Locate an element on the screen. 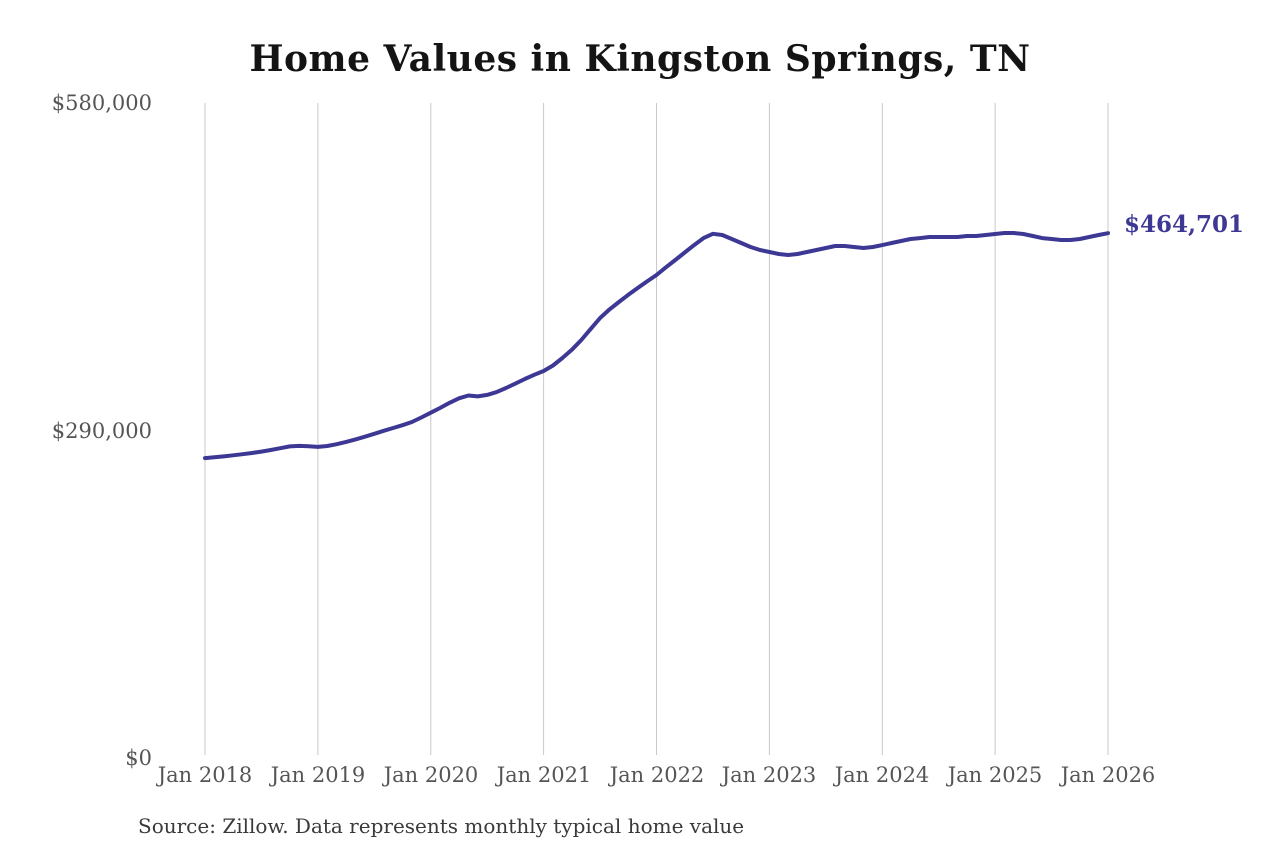  x-tick-label: Jan 2018 is located at coordinates (205, 775).